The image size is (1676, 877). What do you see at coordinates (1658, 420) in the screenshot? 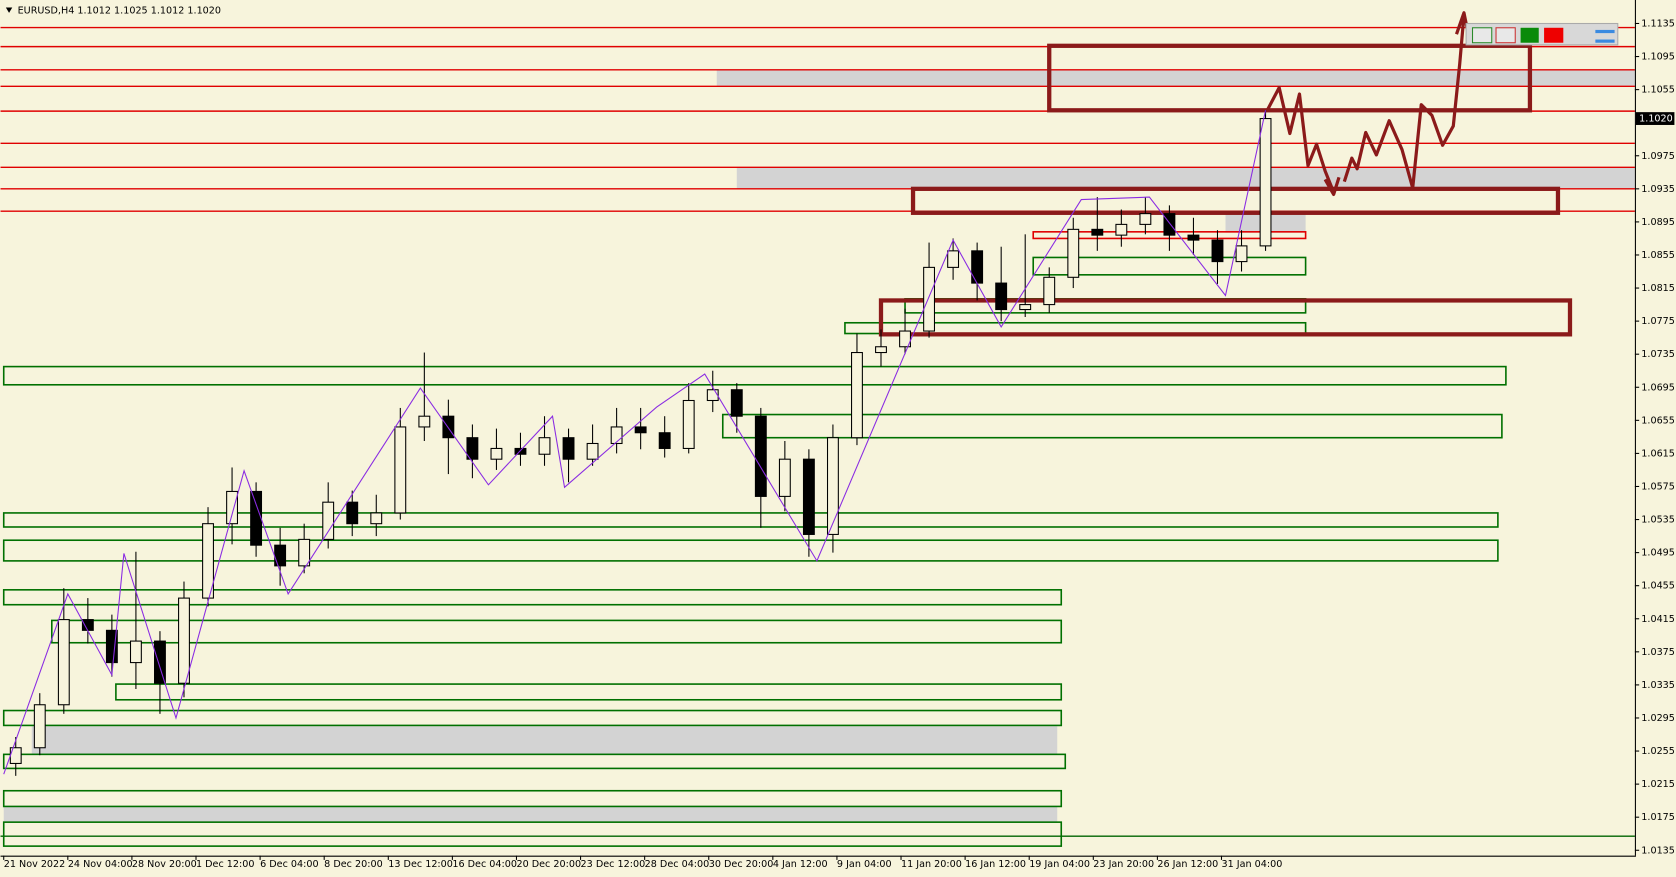
I see `y-tick-label: 1.0655` at bounding box center [1658, 420].